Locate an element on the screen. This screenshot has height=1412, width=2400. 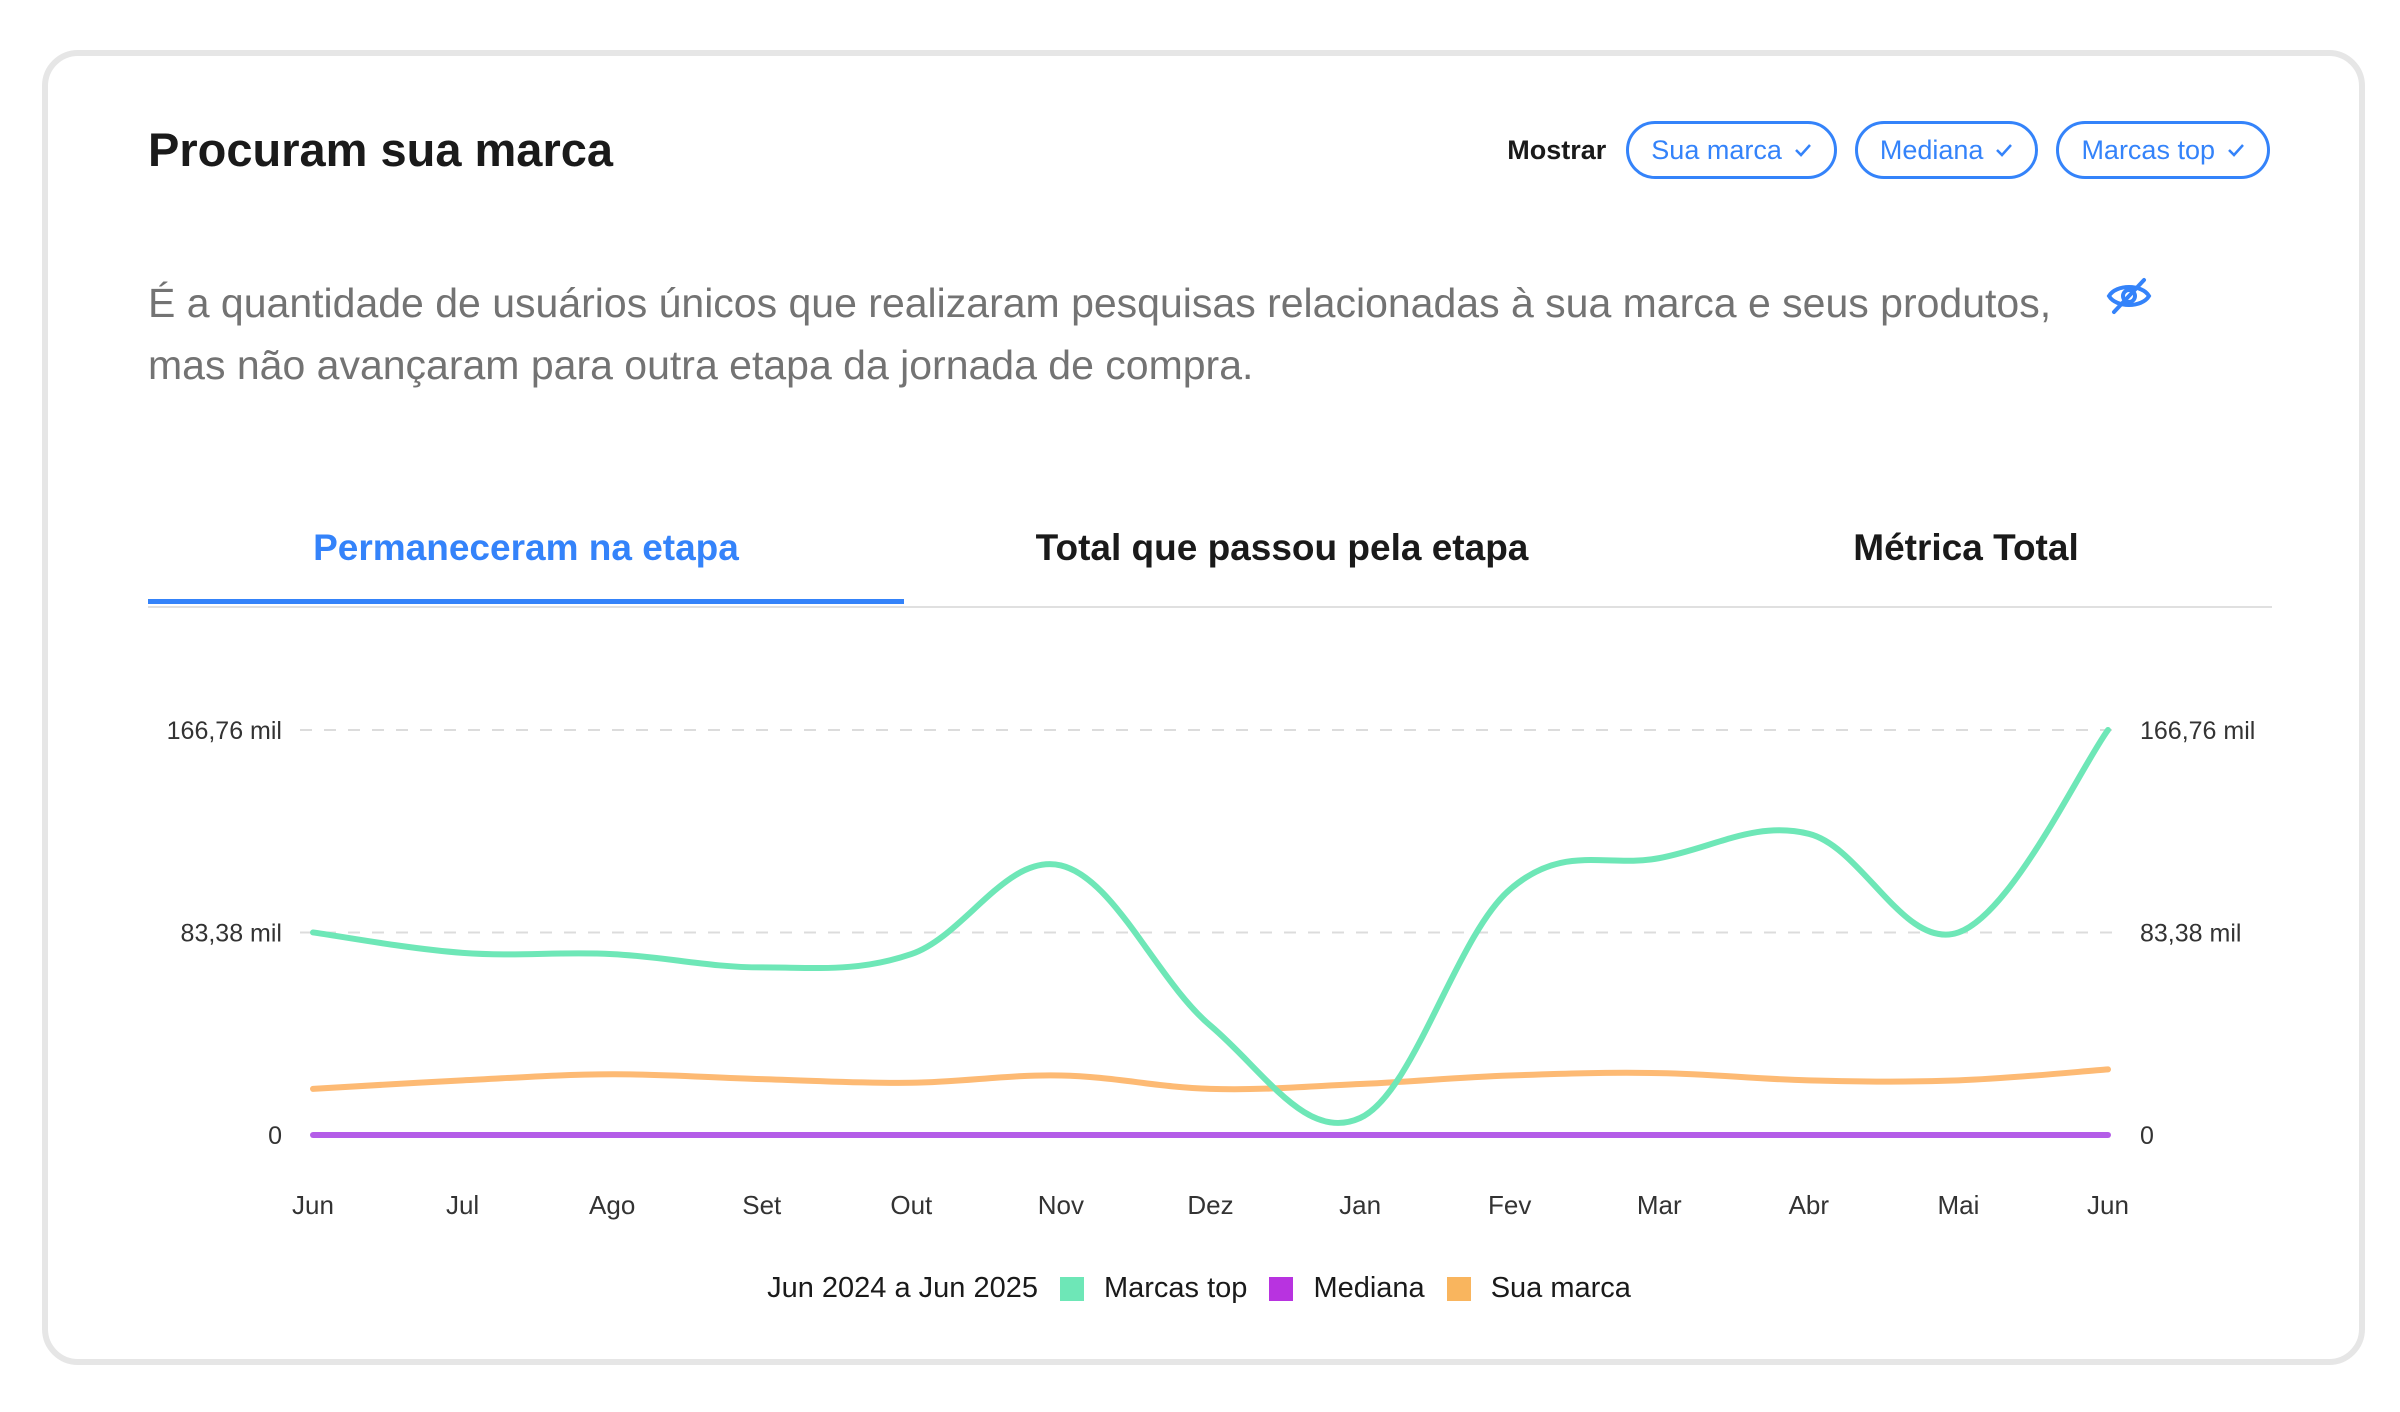
filter-chip-label: Mediana is located at coordinates (1931, 149).